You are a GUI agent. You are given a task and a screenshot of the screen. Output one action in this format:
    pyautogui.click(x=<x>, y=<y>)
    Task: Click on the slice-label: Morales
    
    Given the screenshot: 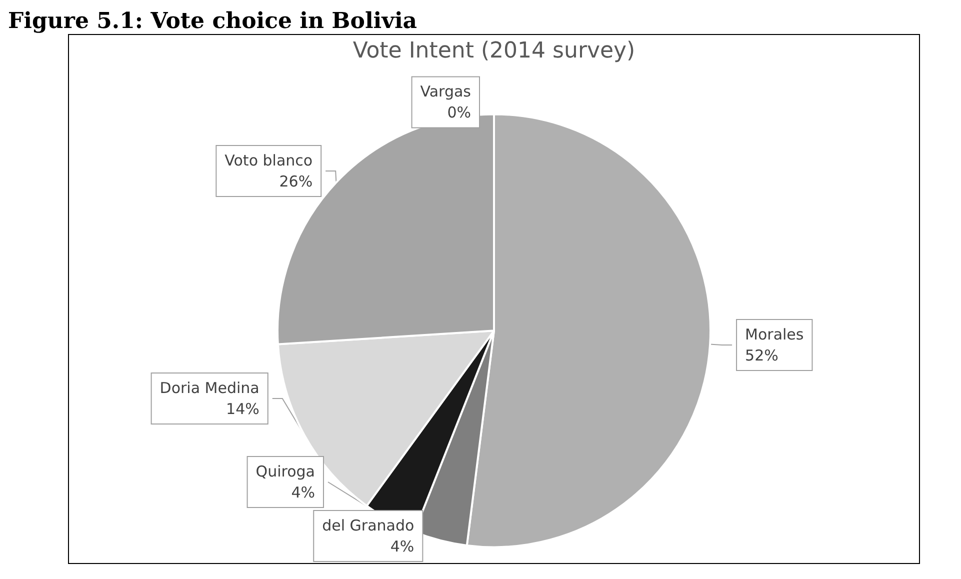 What is the action you would take?
    pyautogui.click(x=774, y=335)
    